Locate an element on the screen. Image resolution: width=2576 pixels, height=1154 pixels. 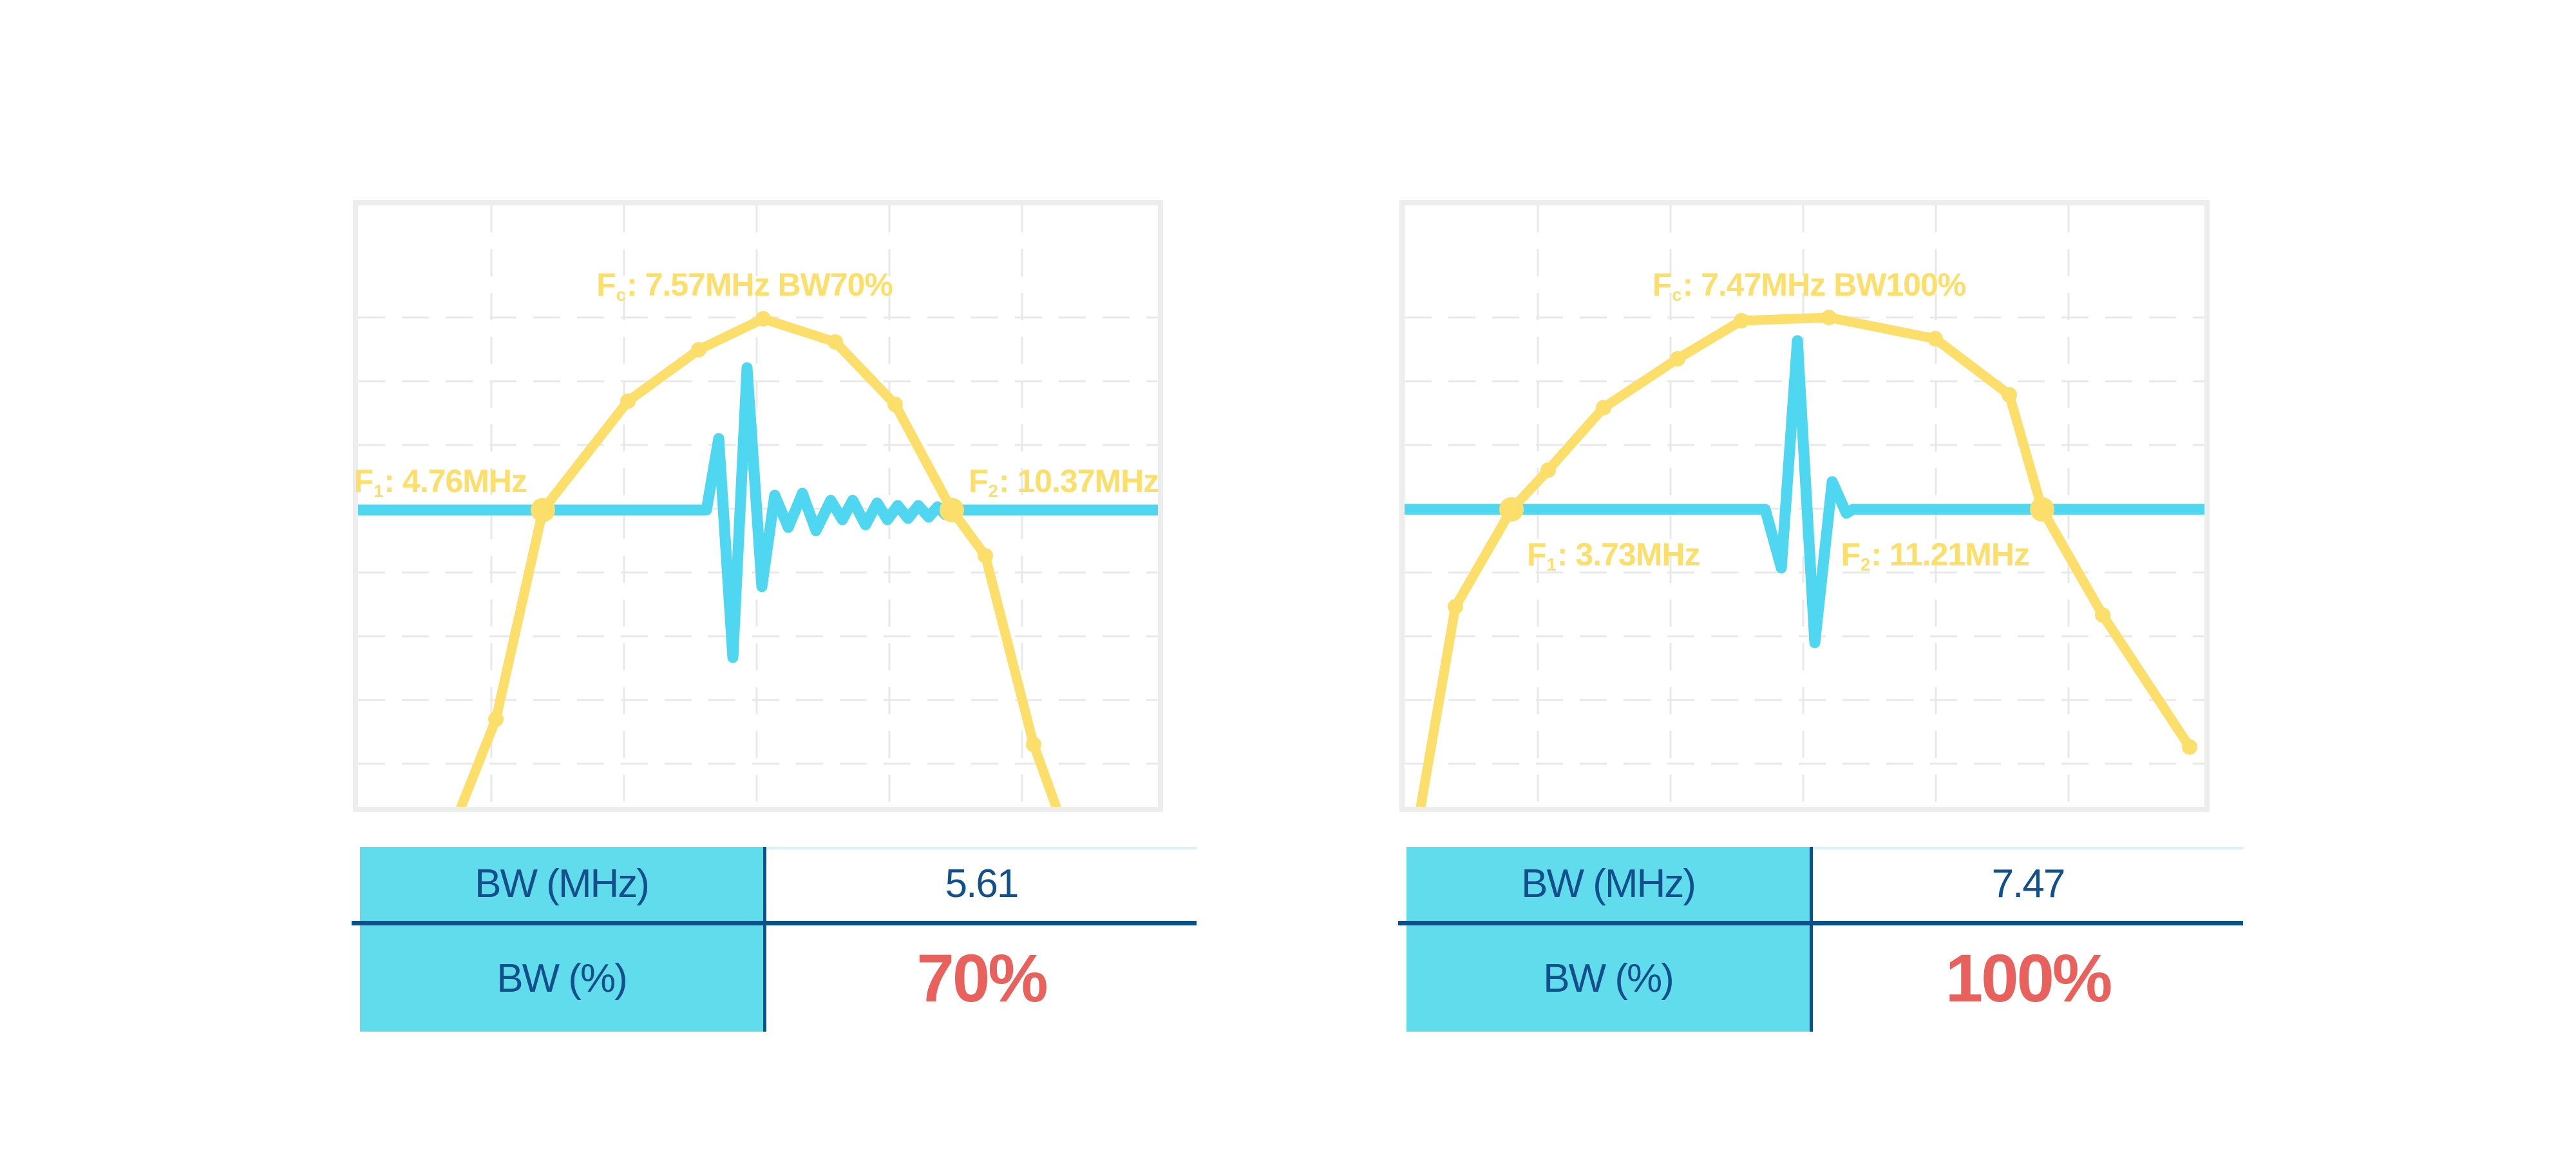
f1-label: F1: 4.76MHz is located at coordinates (441, 482).